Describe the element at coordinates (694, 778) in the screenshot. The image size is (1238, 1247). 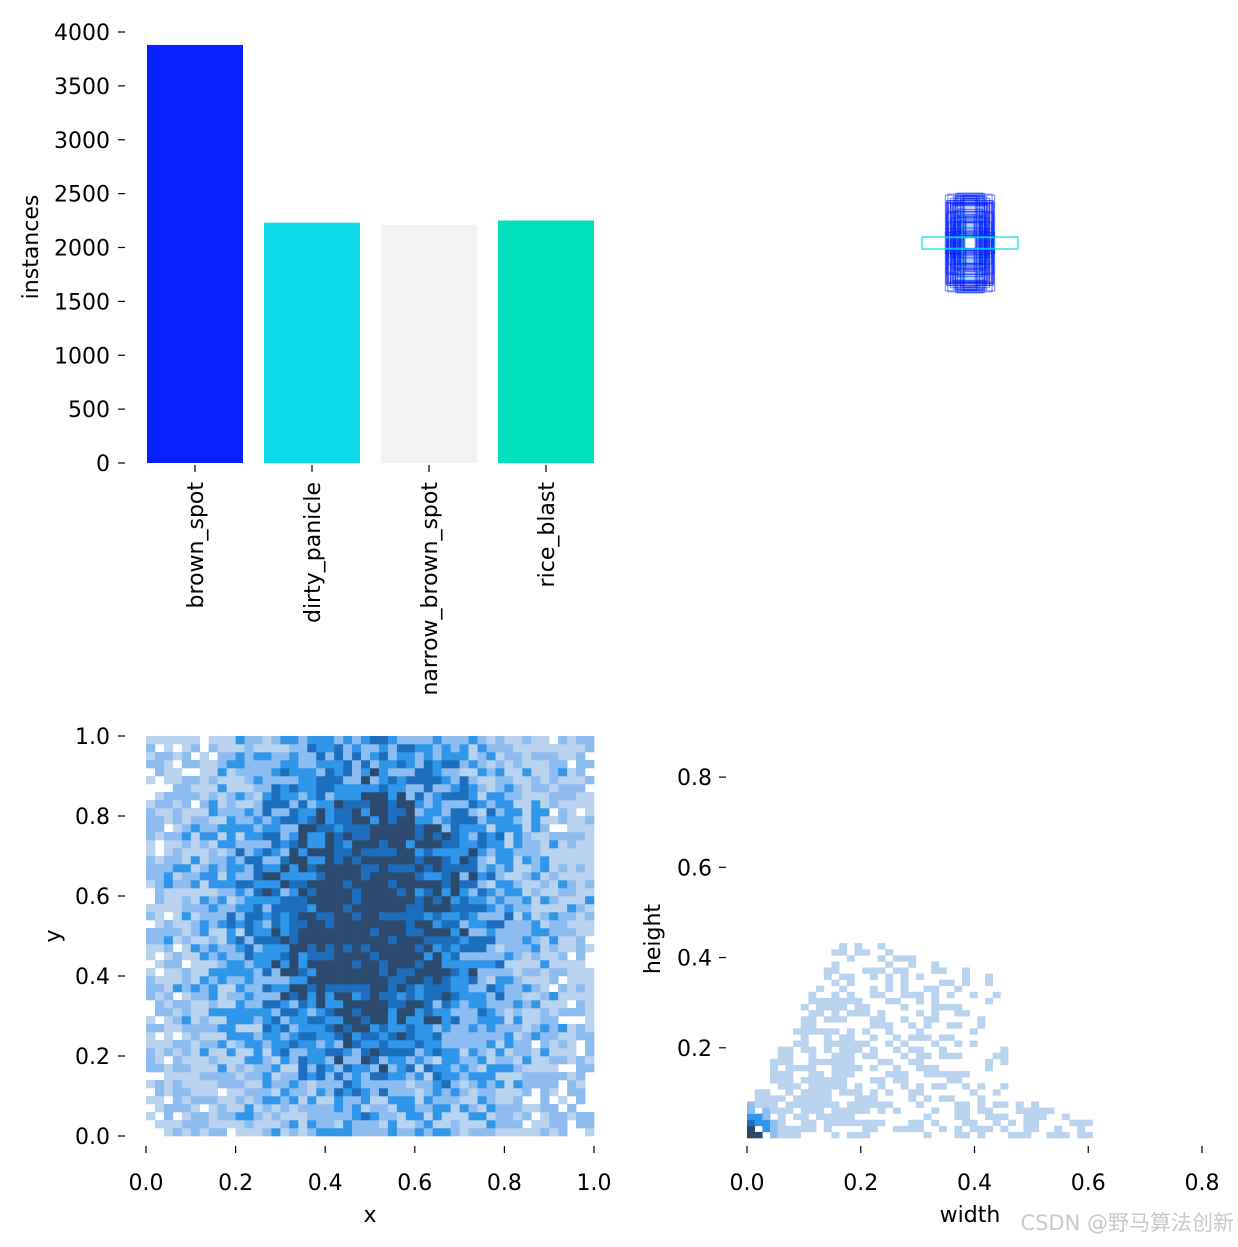
I see `wh-y-tick-label: 0.8` at that location.